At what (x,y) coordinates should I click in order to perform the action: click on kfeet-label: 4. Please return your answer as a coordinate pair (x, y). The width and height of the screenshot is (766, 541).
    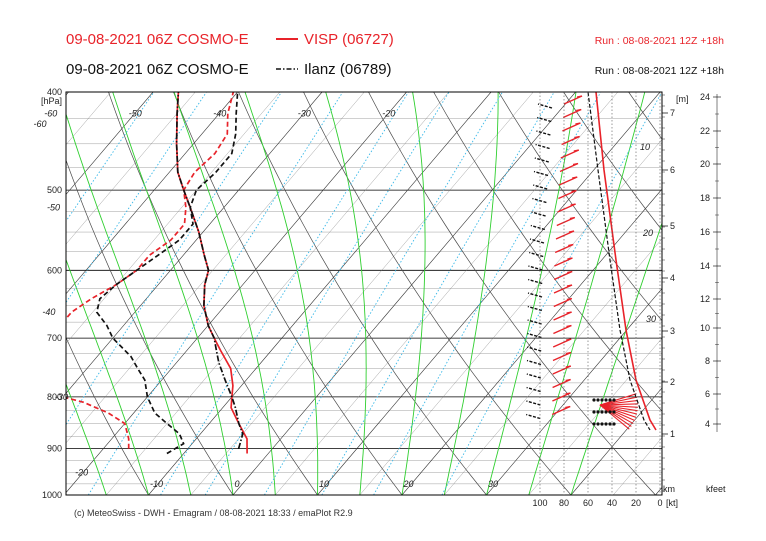
    Looking at the image, I should click on (707, 424).